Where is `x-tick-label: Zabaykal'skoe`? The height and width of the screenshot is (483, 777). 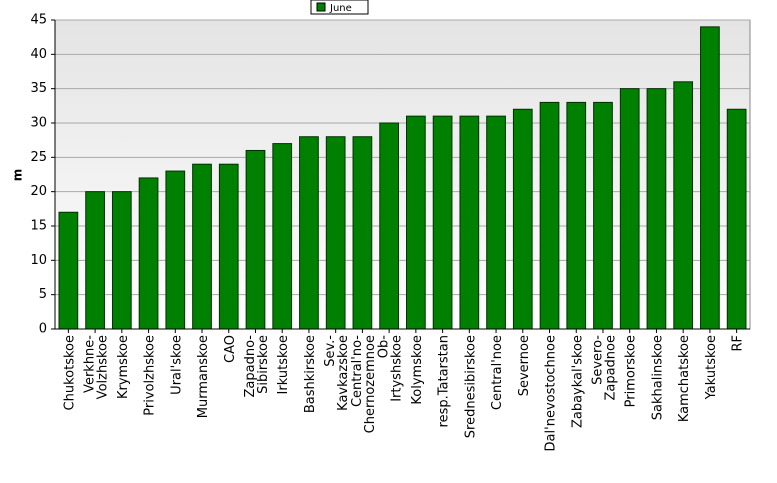 x-tick-label: Zabaykal'skoe is located at coordinates (577, 381).